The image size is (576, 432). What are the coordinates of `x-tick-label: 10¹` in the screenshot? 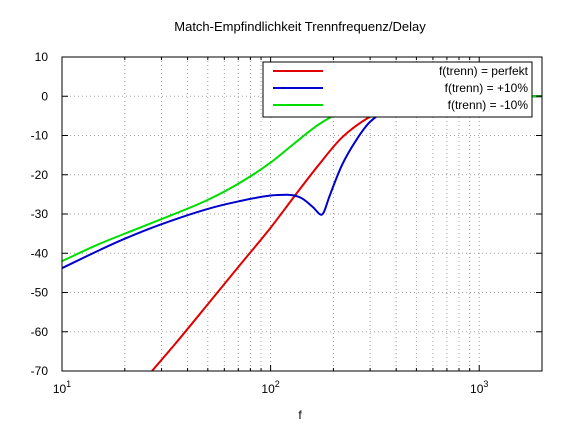 It's located at (62, 387).